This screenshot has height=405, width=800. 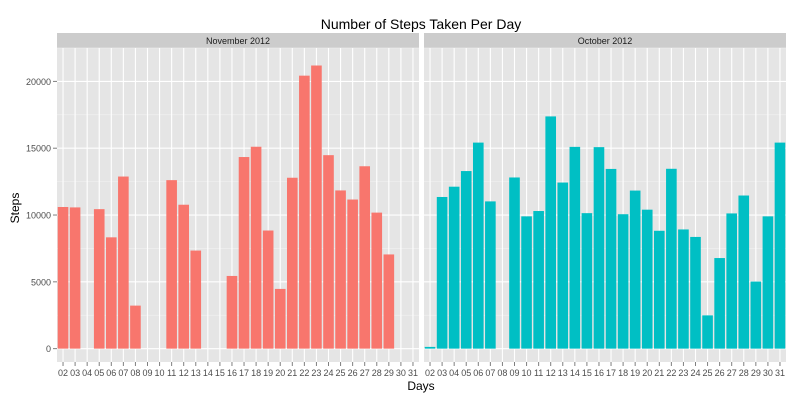 I want to click on x-axis-label: Days, so click(x=420, y=386).